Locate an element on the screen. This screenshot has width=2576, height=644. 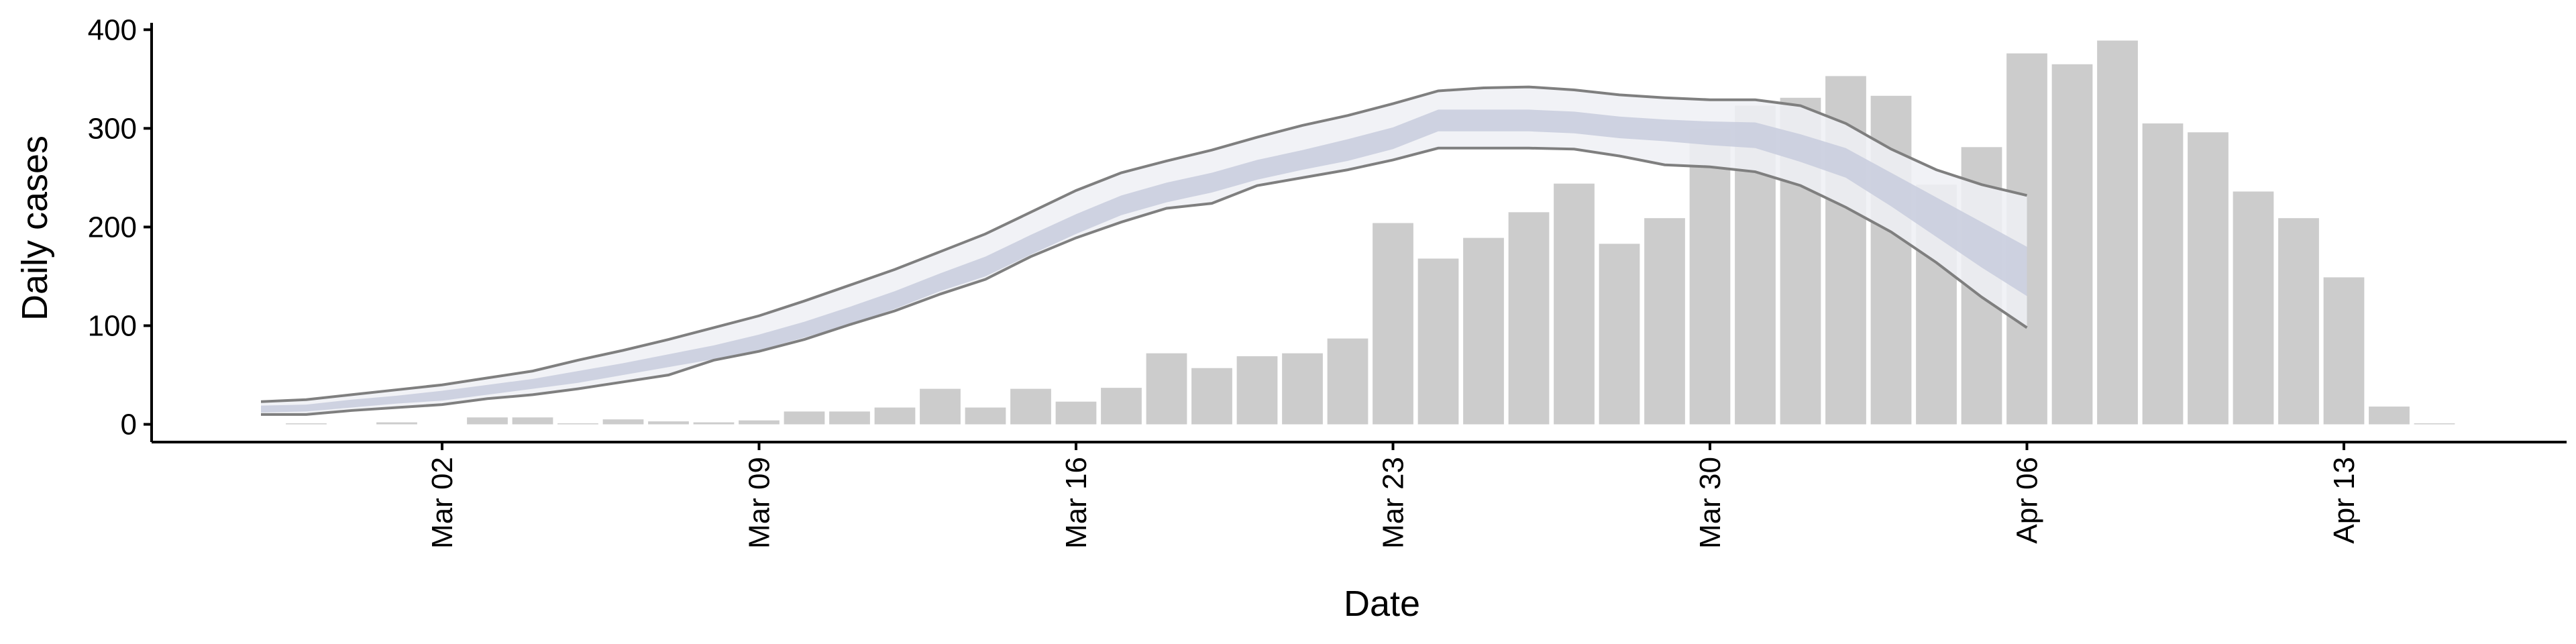
y-axis-title: Daily cases is located at coordinates (35, 228).